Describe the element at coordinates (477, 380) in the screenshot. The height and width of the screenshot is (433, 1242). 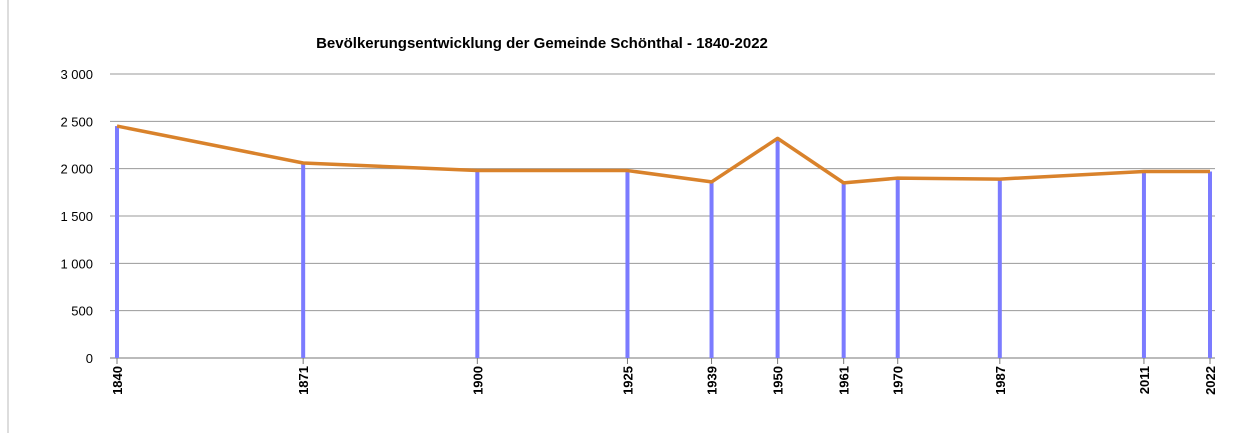
I see `x-tick-label: 1900` at that location.